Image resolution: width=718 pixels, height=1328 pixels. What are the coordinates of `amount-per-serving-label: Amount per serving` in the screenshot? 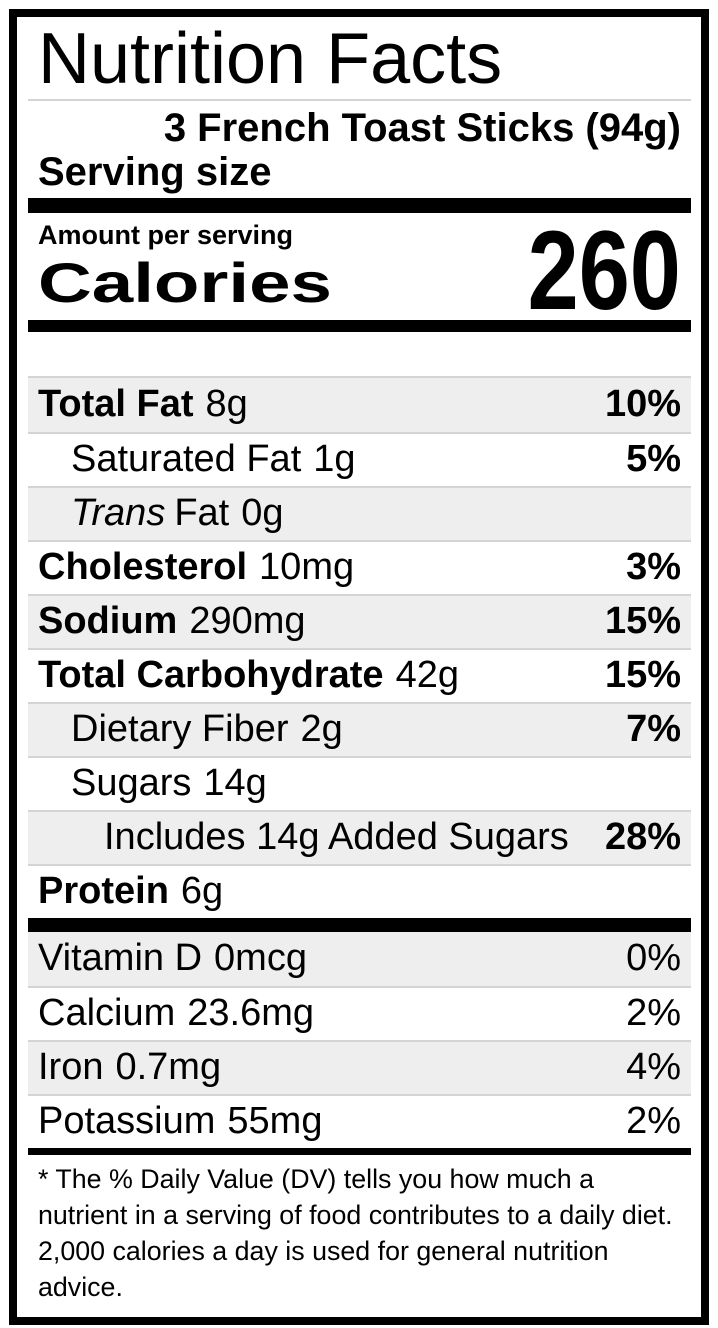 It's located at (166, 235).